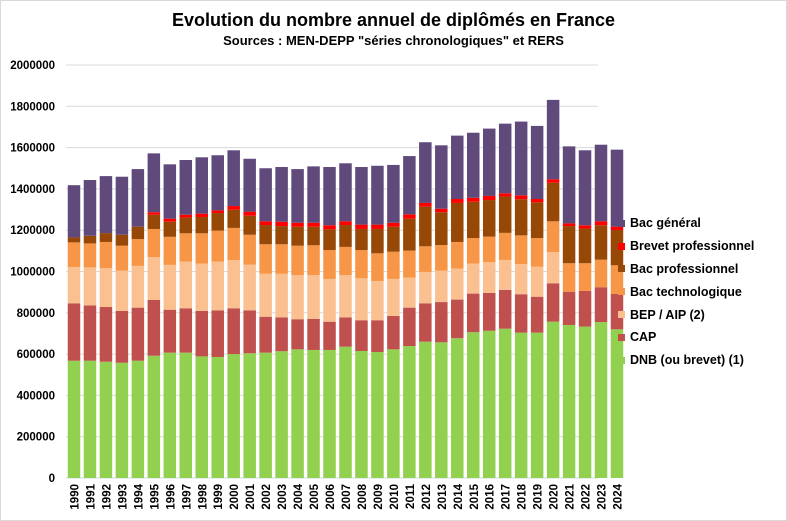  I want to click on bar-segment-bac-technologique-2005, so click(313, 260).